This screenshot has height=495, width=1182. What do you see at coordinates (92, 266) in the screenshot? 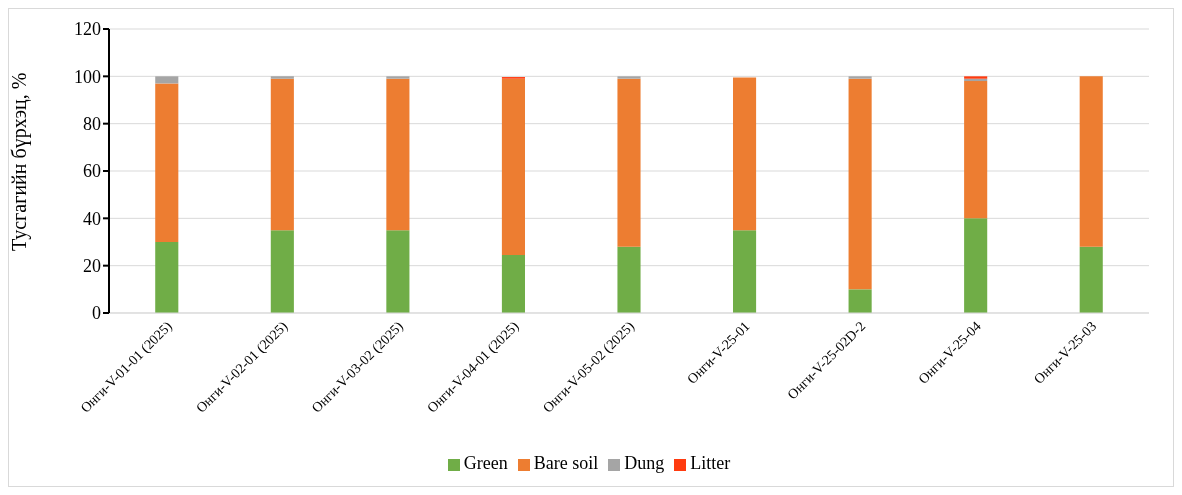
I see `y-tick-label: 20` at bounding box center [92, 266].